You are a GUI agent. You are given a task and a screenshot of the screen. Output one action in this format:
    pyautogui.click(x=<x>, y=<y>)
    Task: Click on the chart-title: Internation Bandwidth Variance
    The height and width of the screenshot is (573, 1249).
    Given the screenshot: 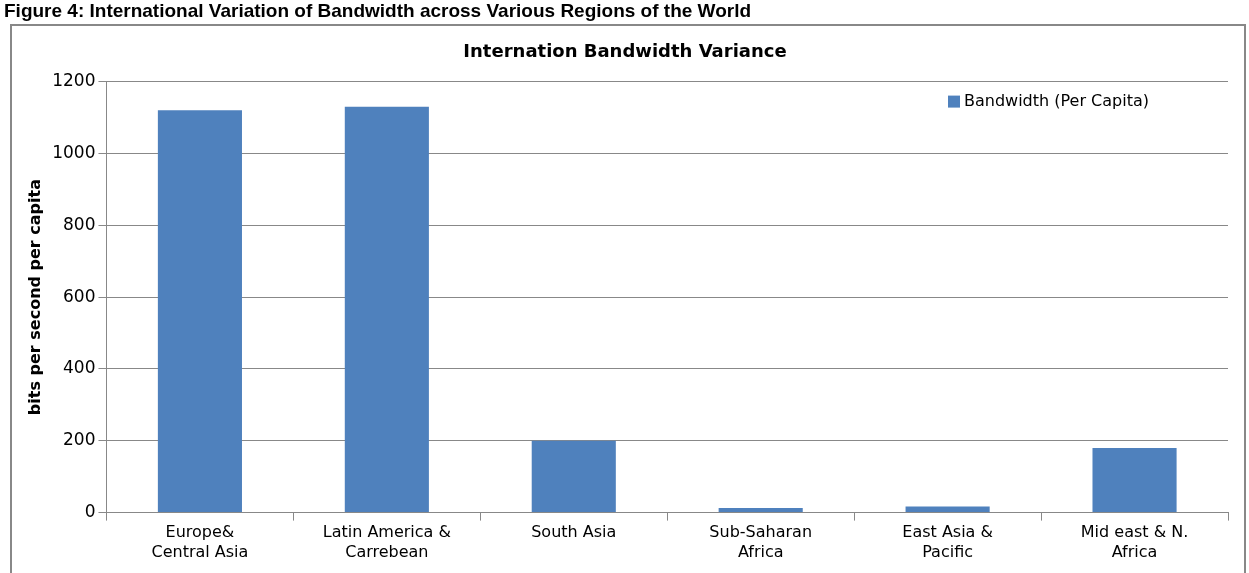 What is the action you would take?
    pyautogui.click(x=625, y=51)
    